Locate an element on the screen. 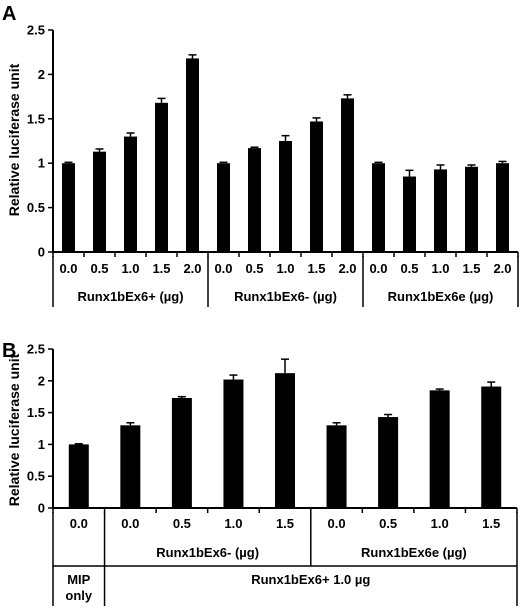  panel-a-y-tick-label: 1.5 is located at coordinates (36, 118).